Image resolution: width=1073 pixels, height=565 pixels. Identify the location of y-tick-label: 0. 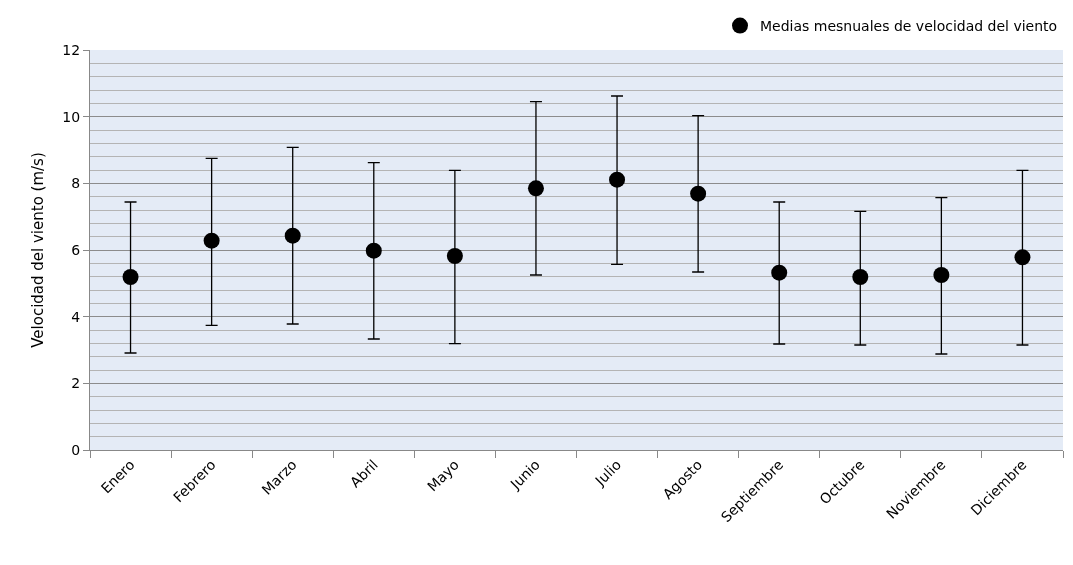
(76, 449).